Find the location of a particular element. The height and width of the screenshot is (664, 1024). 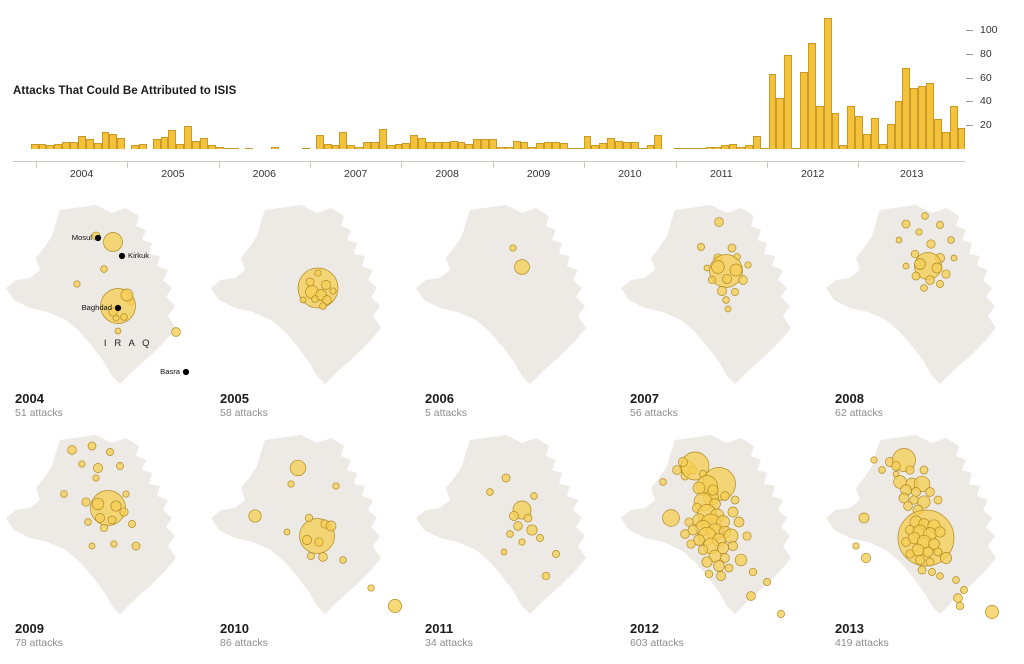

map-panel-2010: 2010 86 attacks is located at coordinates (307, 542).